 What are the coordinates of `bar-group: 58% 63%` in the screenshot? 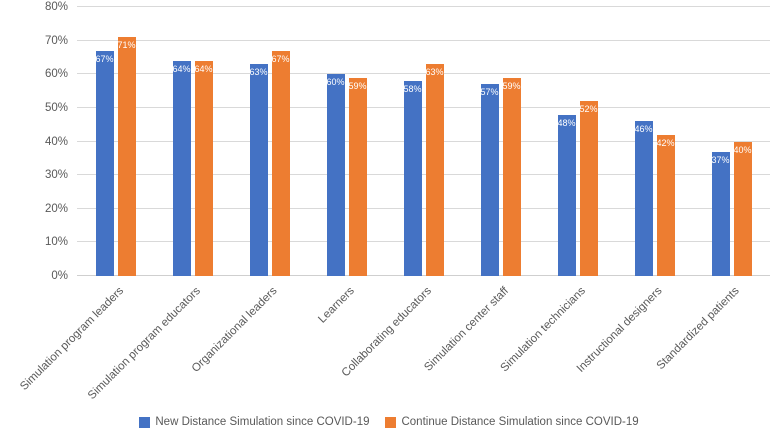 It's located at (423, 141).